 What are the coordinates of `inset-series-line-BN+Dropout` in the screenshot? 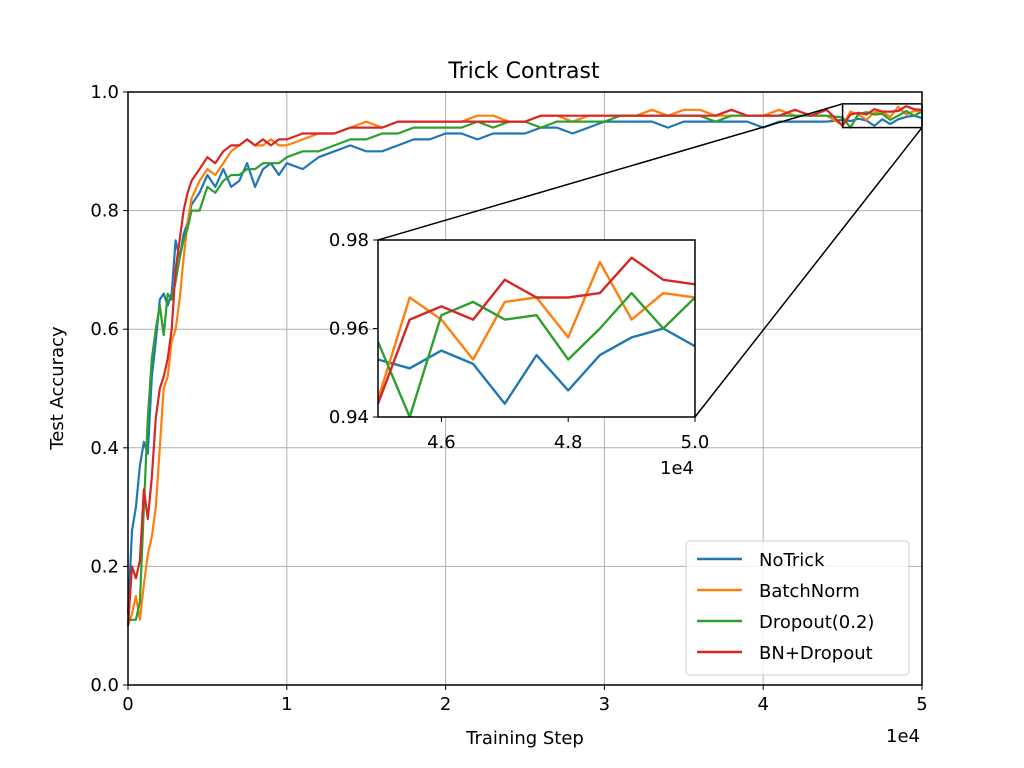 It's located at (536, 330).